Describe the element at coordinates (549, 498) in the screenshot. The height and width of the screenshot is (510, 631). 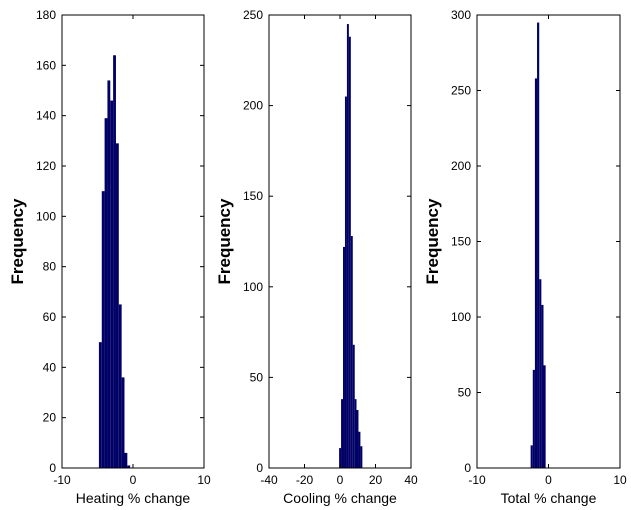
I see `x-axis-label: Total % change` at that location.